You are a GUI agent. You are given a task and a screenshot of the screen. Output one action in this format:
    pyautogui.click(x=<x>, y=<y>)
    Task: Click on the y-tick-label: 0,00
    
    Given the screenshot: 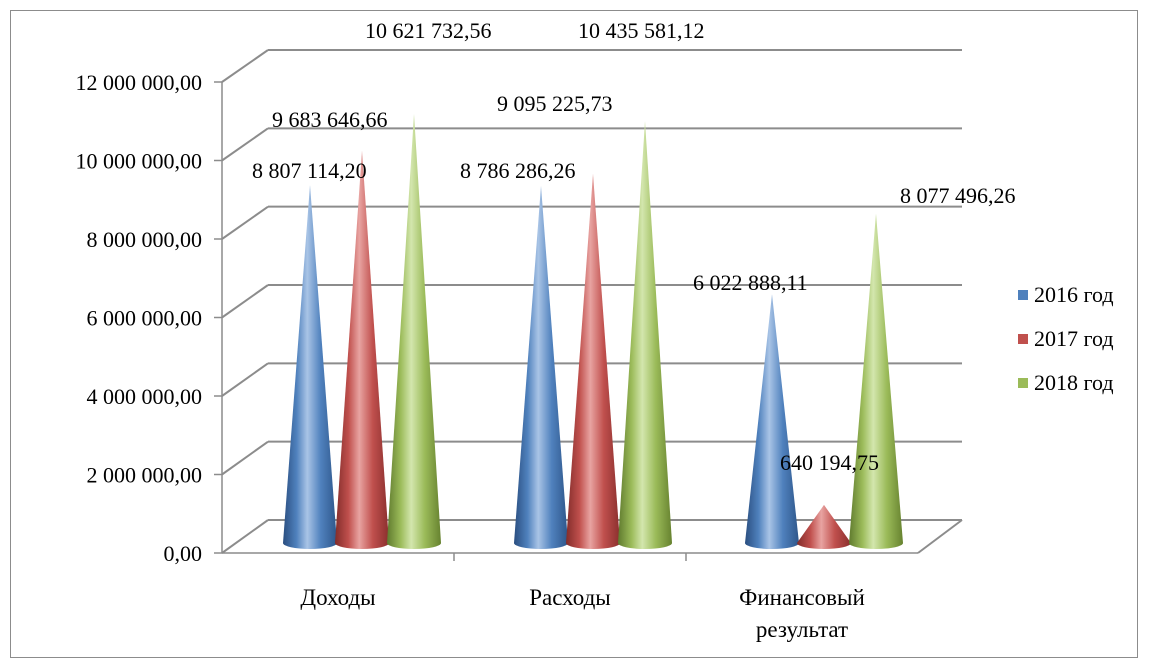 What is the action you would take?
    pyautogui.click(x=183, y=553)
    